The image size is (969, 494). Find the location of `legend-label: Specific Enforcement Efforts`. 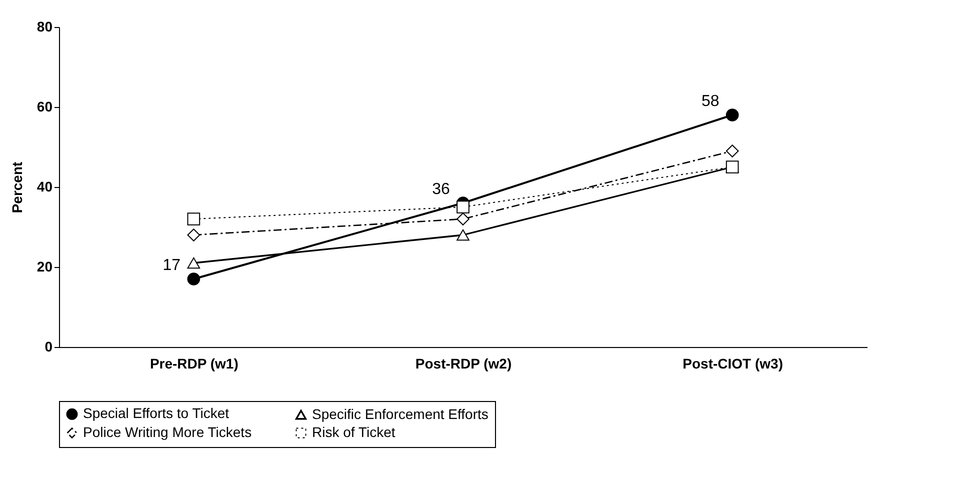

legend-label: Specific Enforcement Efforts is located at coordinates (400, 414).